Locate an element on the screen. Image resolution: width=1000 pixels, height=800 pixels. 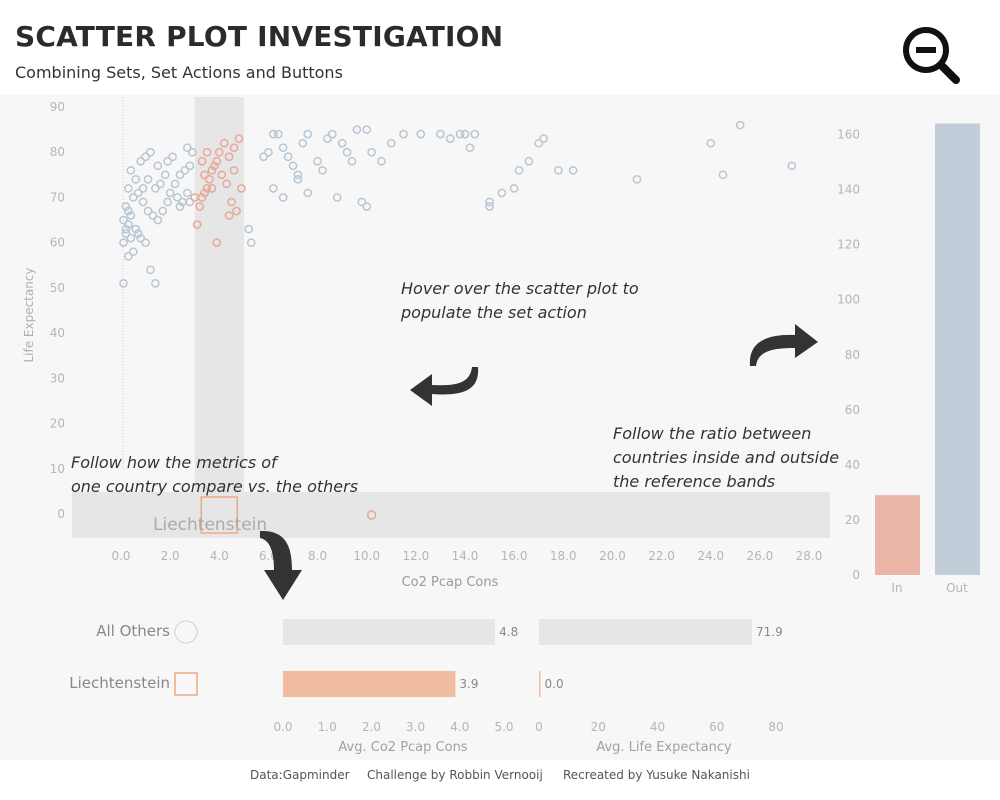
row-marker-square is located at coordinates (186, 684).